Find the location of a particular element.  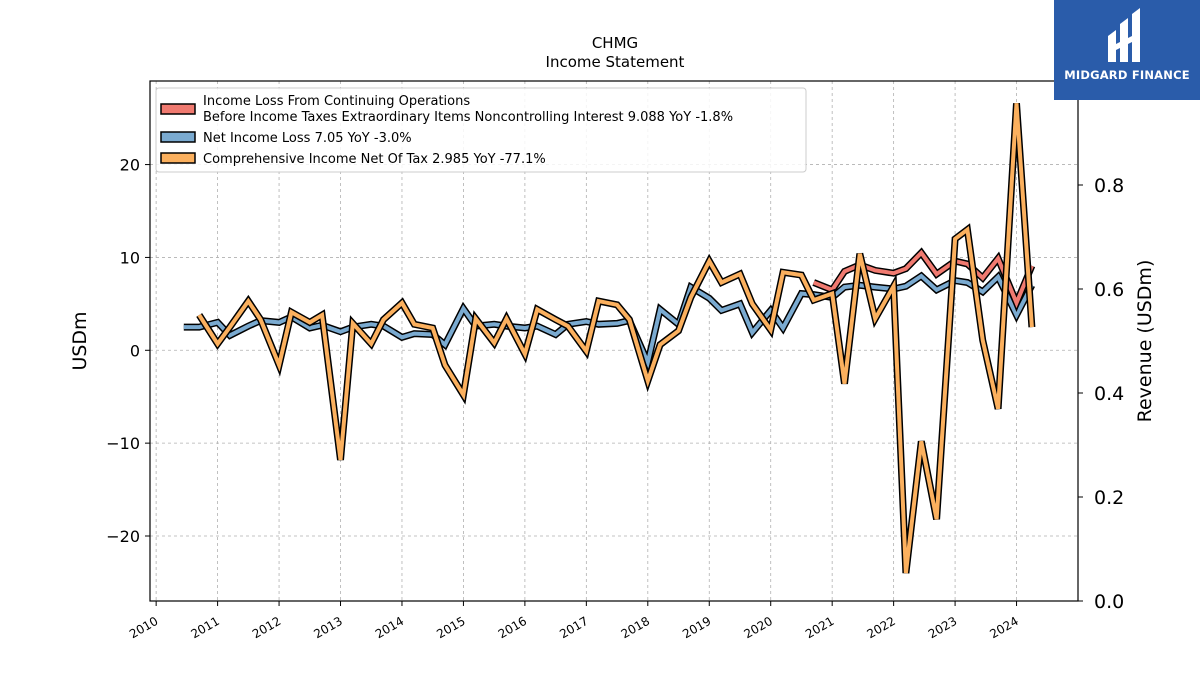

income-loss-series is located at coordinates (924, 280).